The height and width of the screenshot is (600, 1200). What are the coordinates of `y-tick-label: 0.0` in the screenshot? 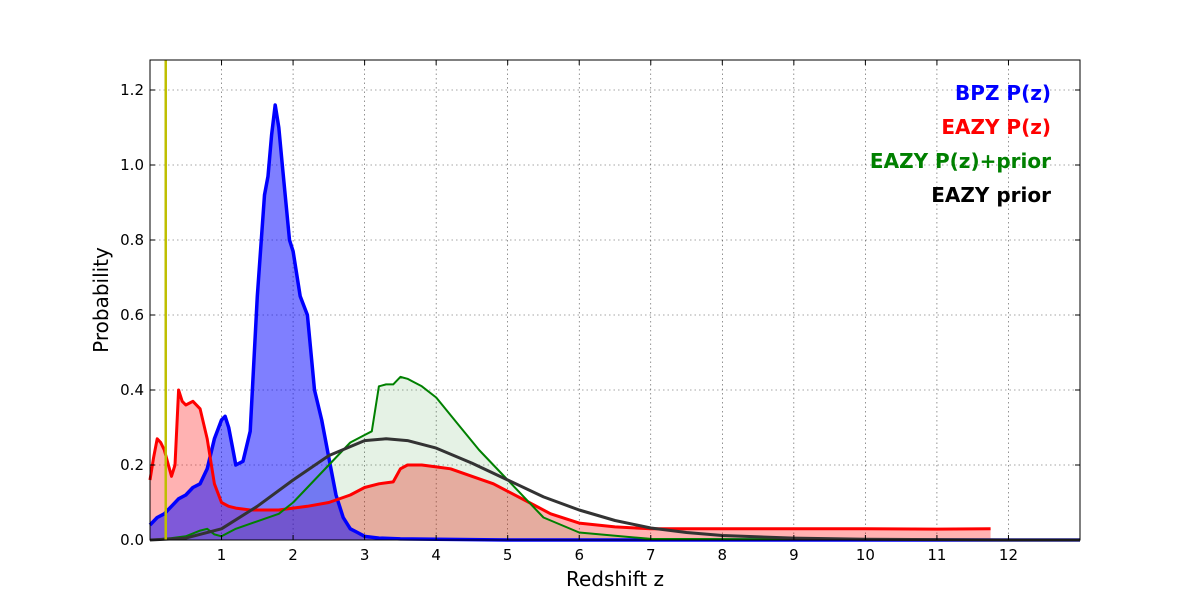 It's located at (132, 540).